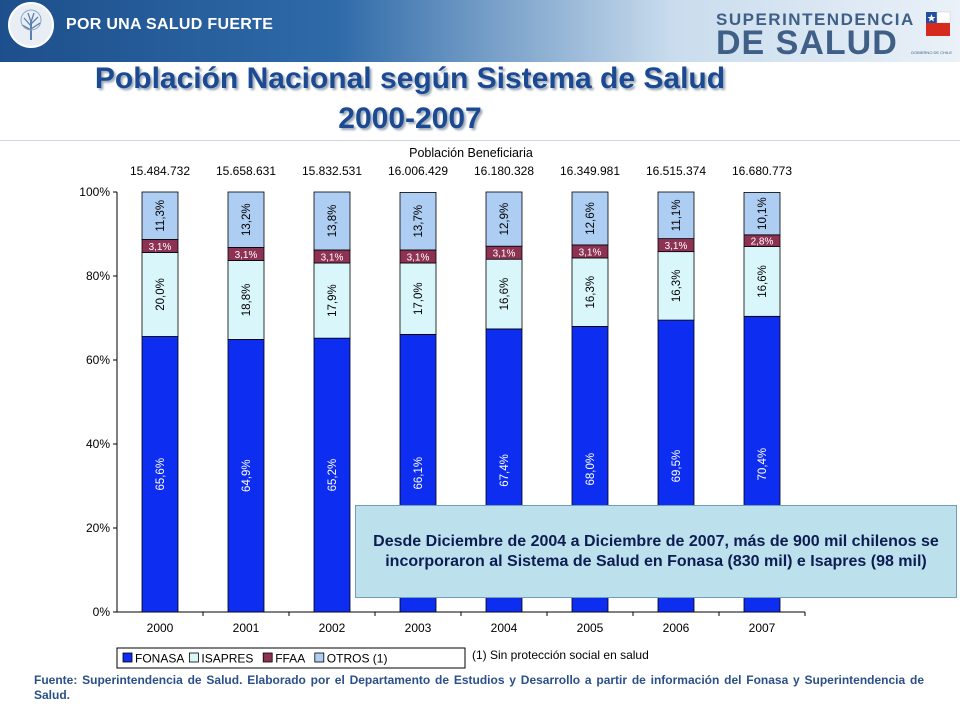 The image size is (960, 720). What do you see at coordinates (98, 444) in the screenshot?
I see `y-tick-label: 40%` at bounding box center [98, 444].